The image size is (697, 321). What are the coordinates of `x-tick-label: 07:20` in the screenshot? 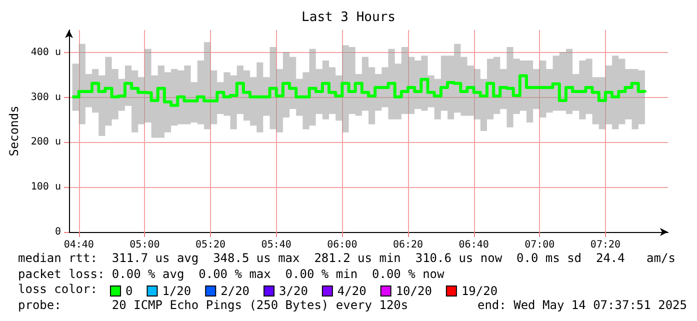 It's located at (605, 245).